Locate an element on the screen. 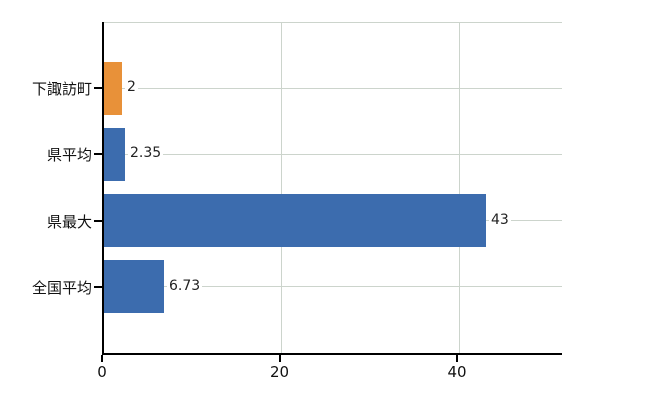 This screenshot has height=400, width=650. bar-県平均 is located at coordinates (114, 154).